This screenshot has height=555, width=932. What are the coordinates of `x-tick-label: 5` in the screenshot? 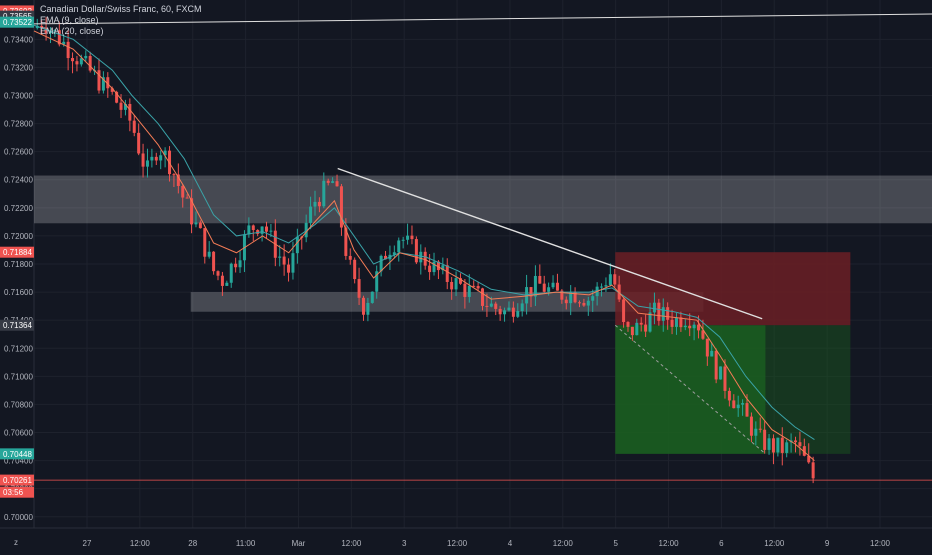 It's located at (615, 543).